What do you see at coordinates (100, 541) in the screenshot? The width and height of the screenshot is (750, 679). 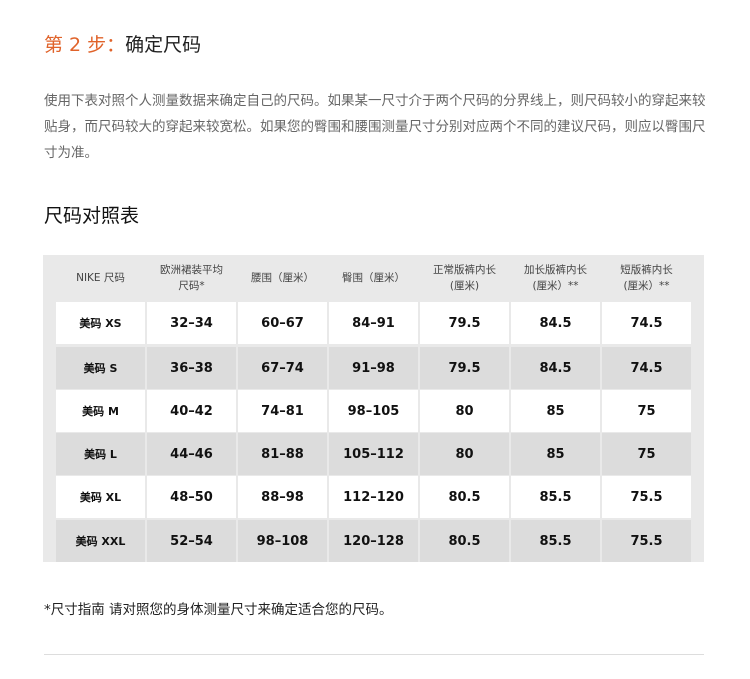 I see `table-cell: 美码 XXL` at bounding box center [100, 541].